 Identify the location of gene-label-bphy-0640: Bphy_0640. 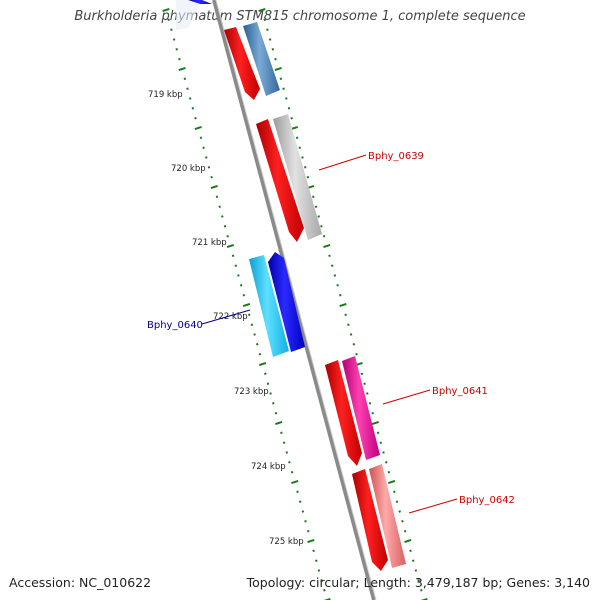
(175, 325).